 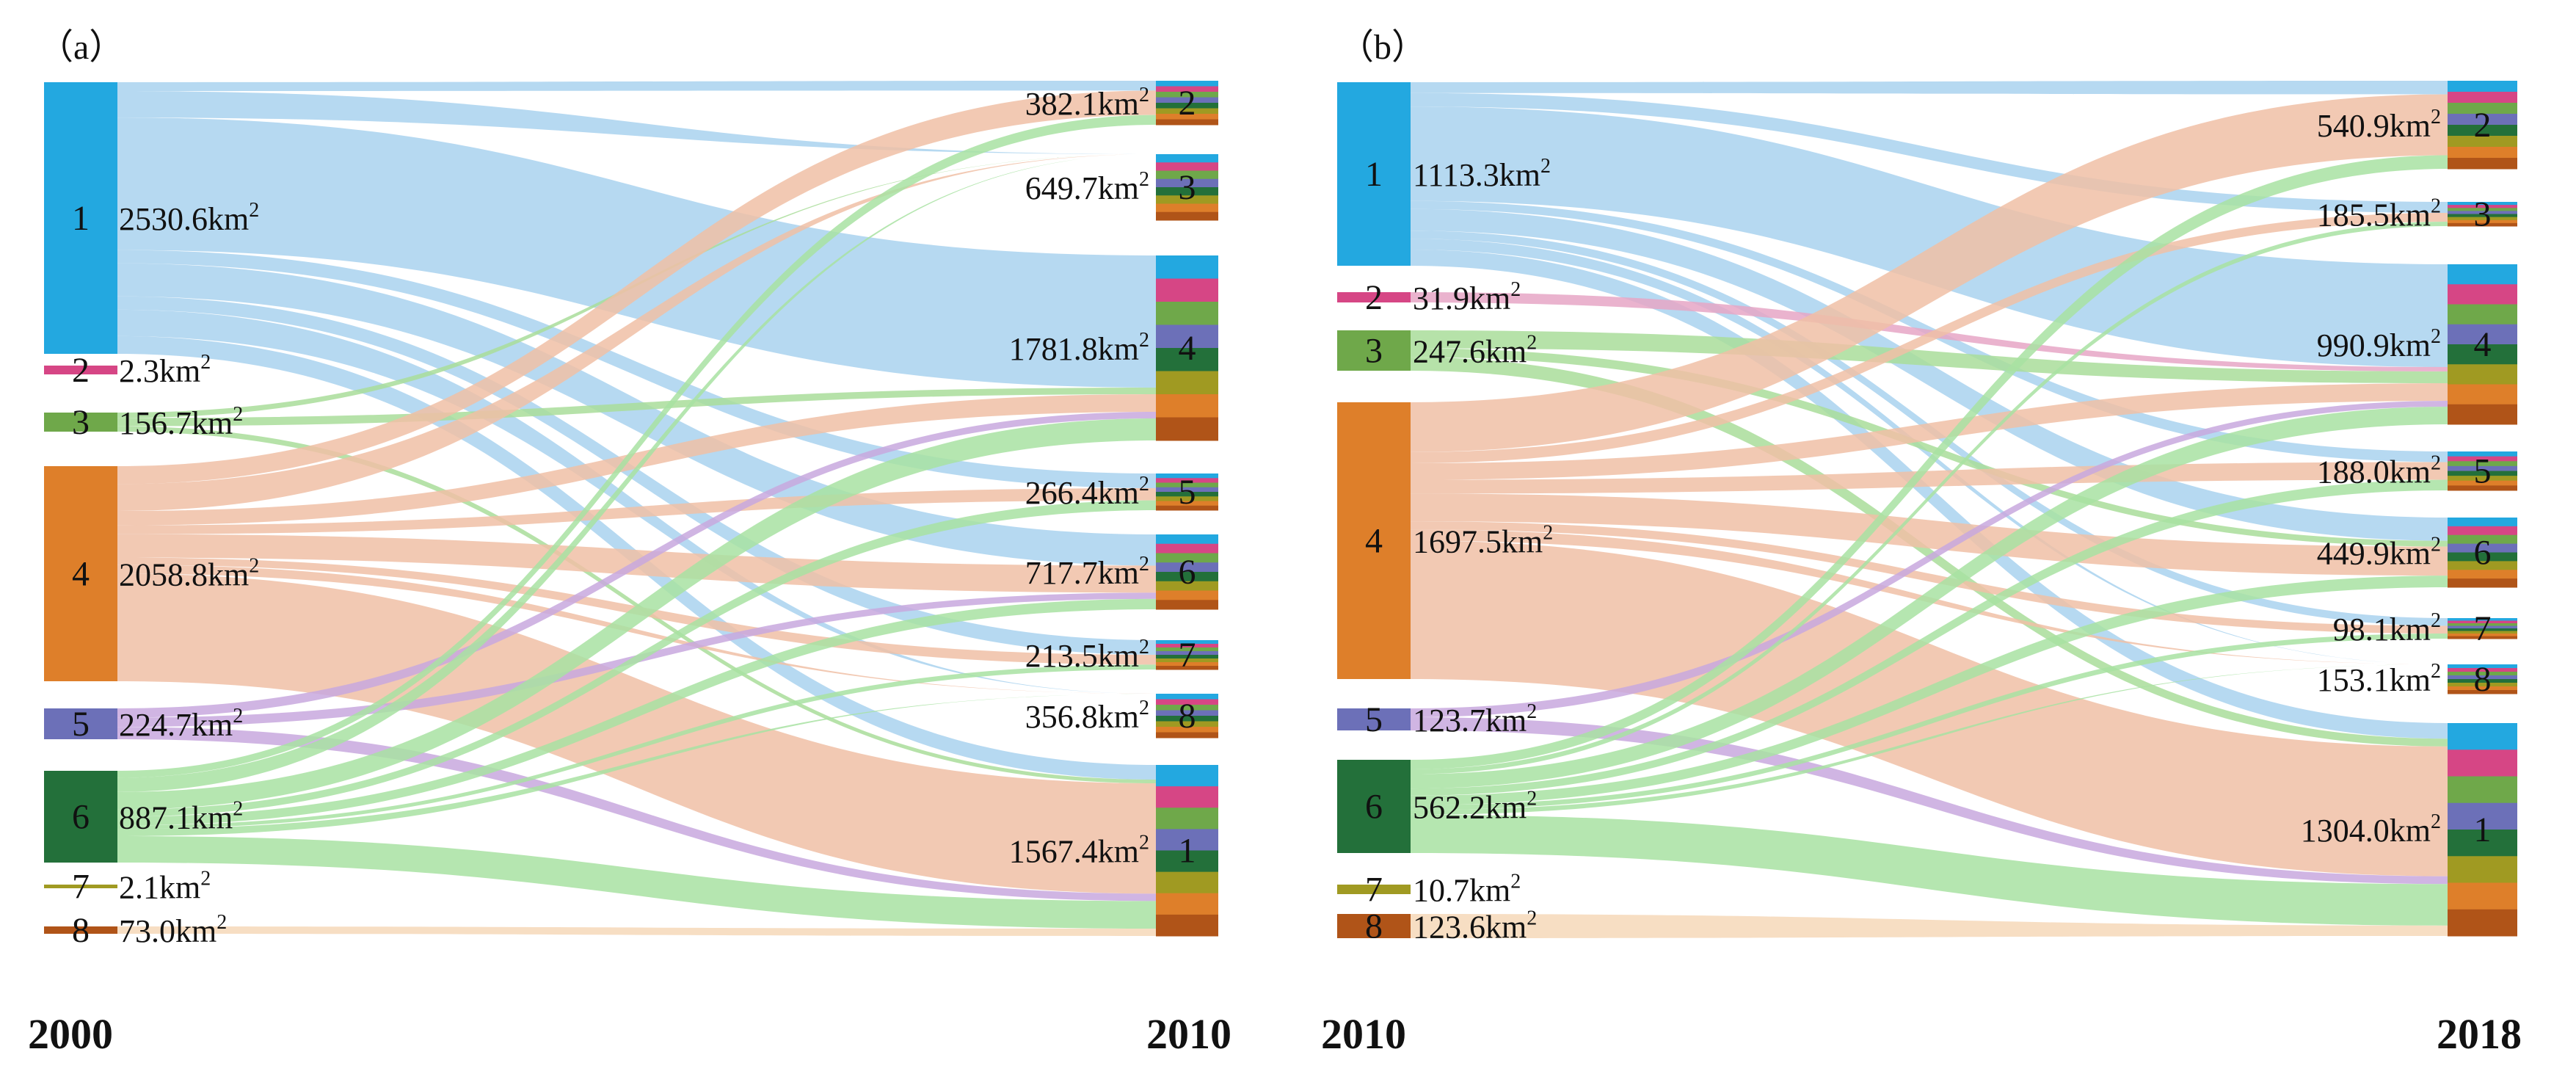 I want to click on target-node-area-7: 98.1km2, so click(x=2387, y=628).